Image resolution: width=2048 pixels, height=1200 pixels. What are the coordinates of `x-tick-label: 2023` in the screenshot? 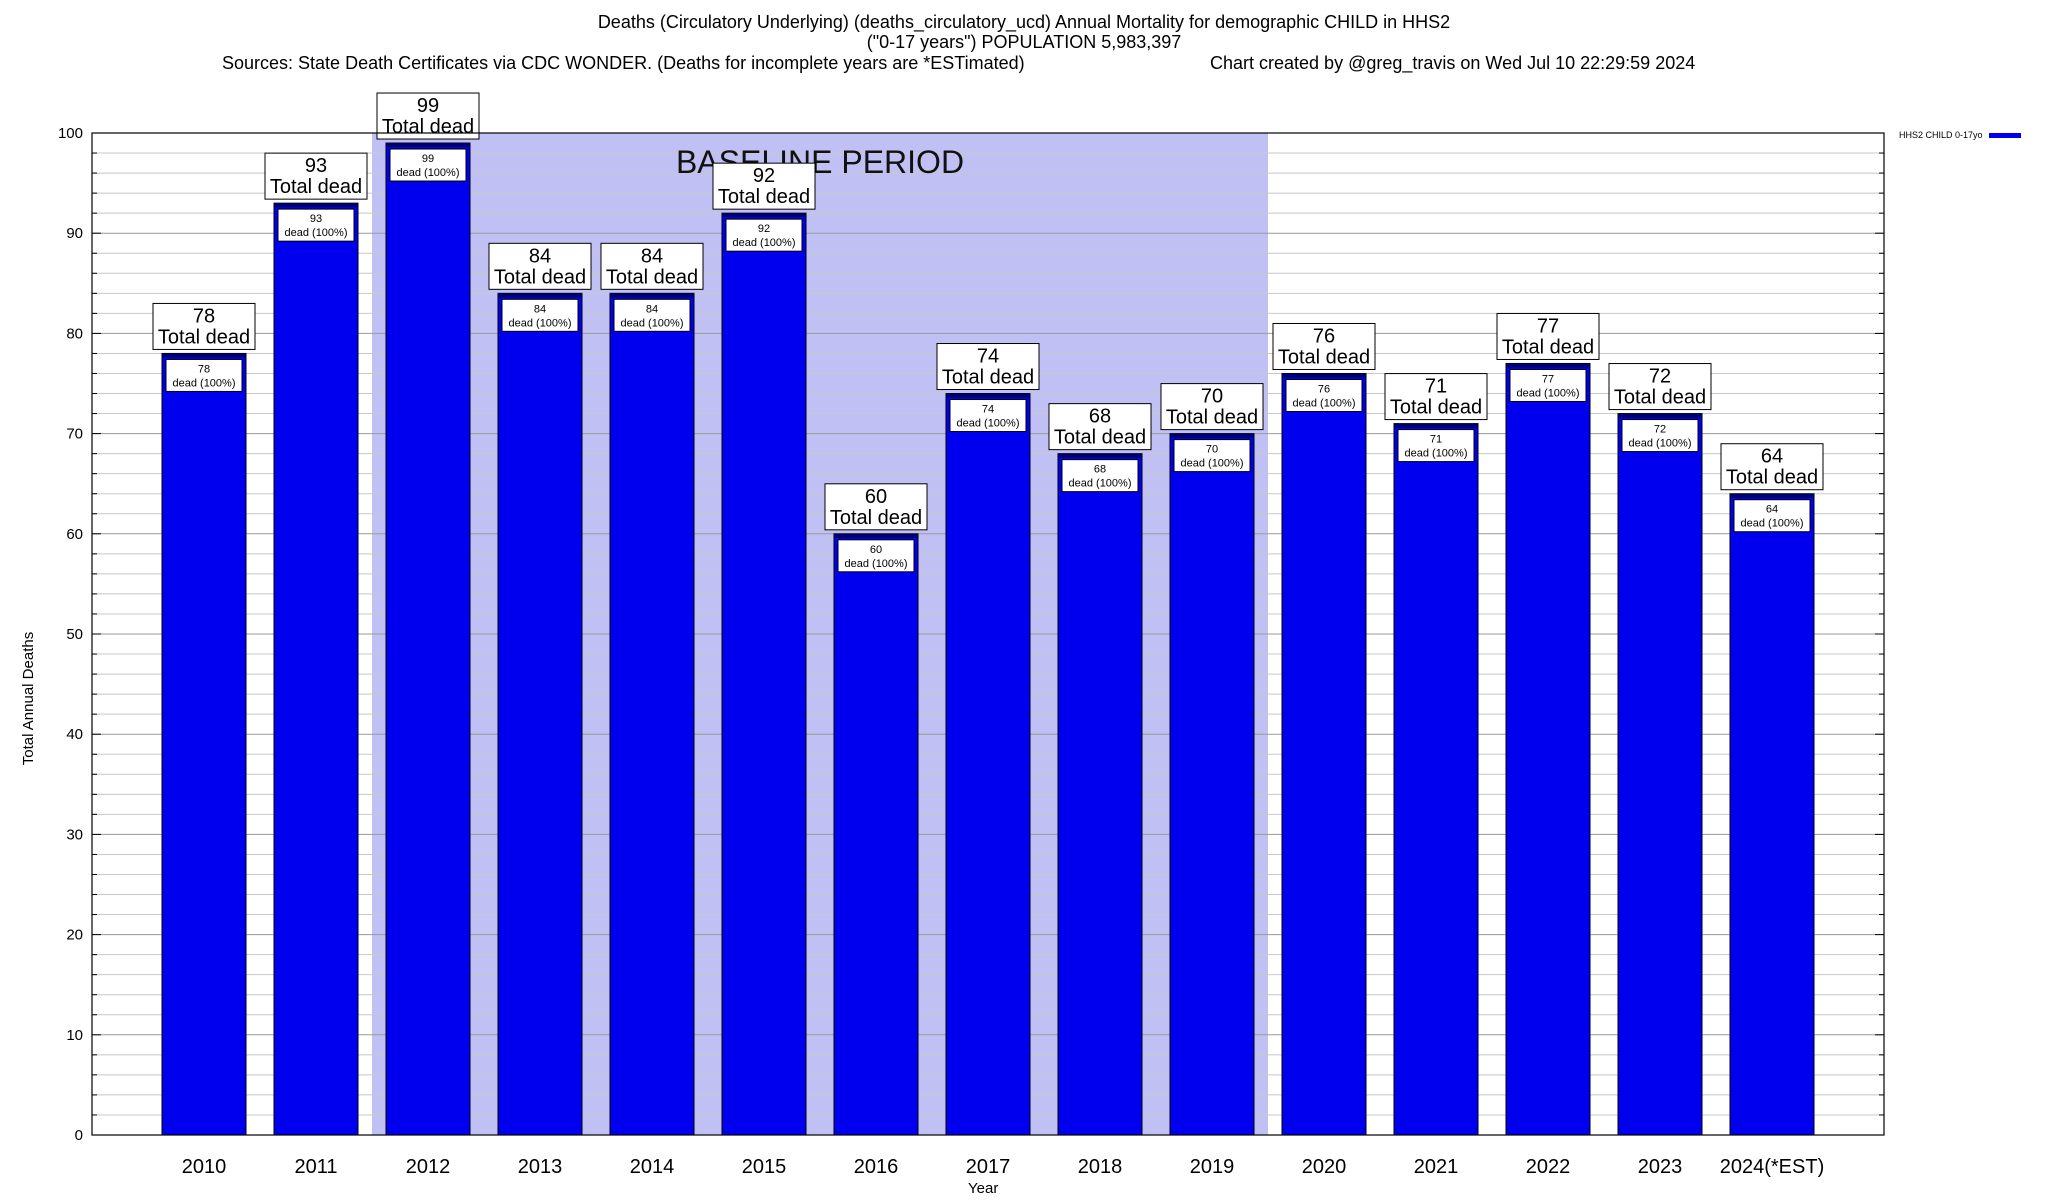 It's located at (1660, 1167).